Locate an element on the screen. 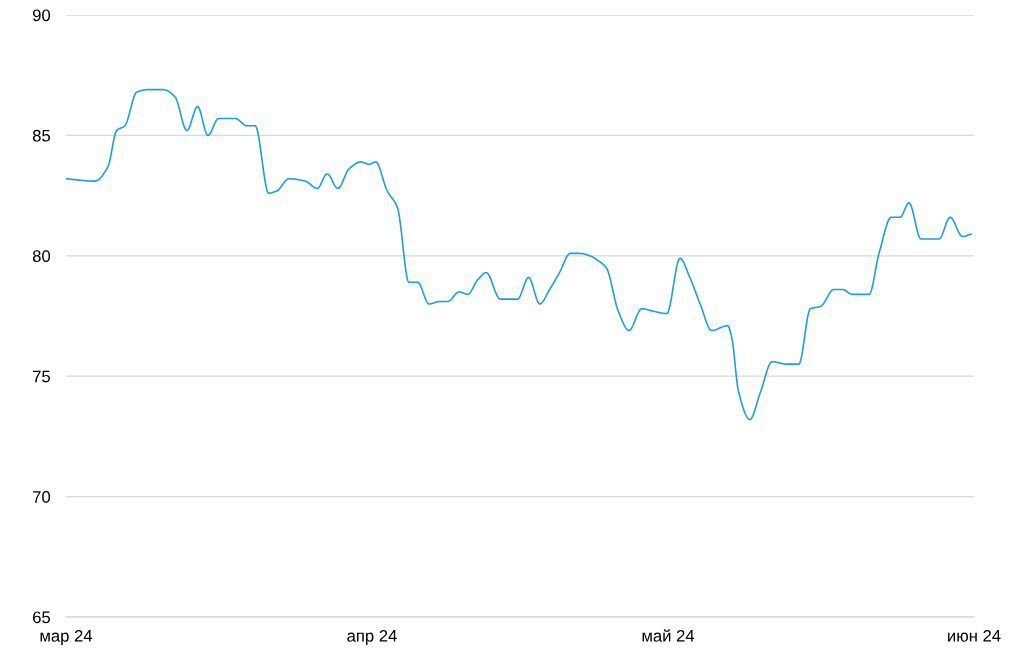  x-tick-label: апр 24 is located at coordinates (372, 637).